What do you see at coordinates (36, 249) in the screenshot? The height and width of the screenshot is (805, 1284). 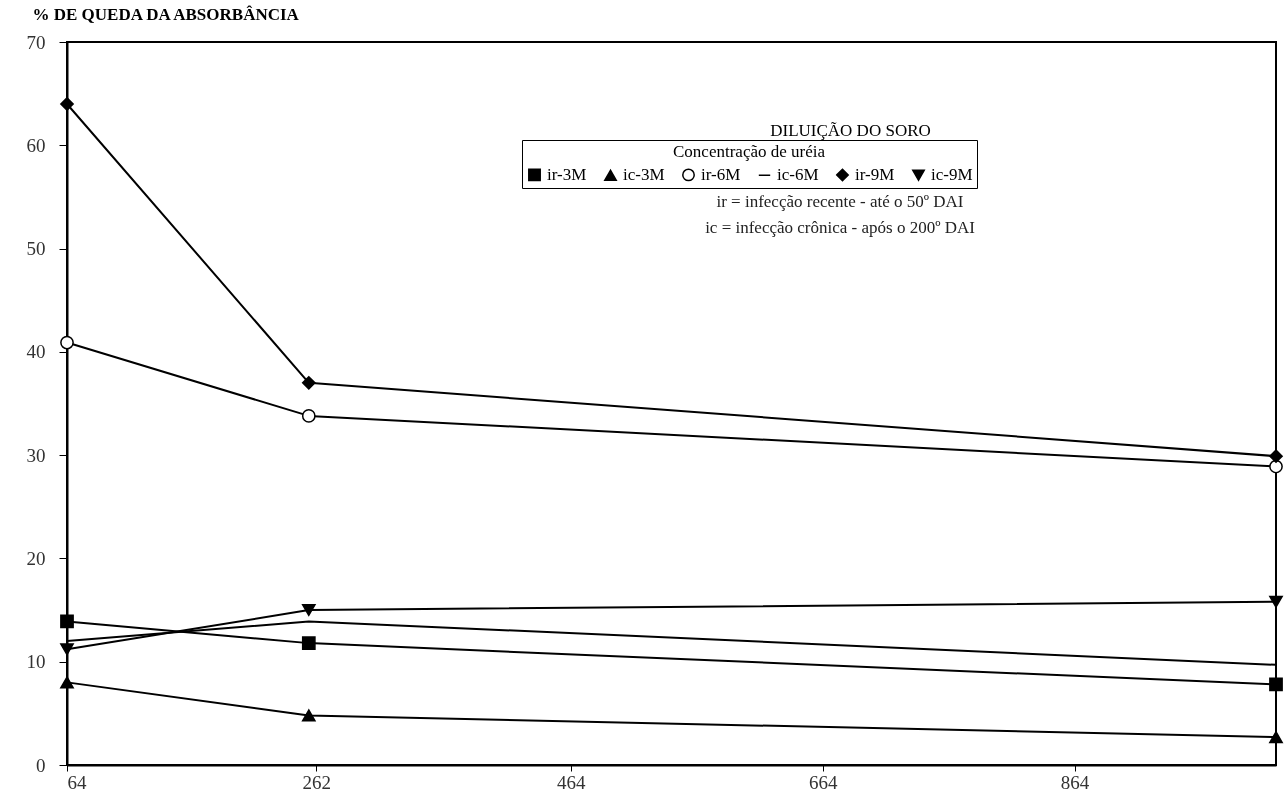 I see `y-tick-label: 50` at bounding box center [36, 249].